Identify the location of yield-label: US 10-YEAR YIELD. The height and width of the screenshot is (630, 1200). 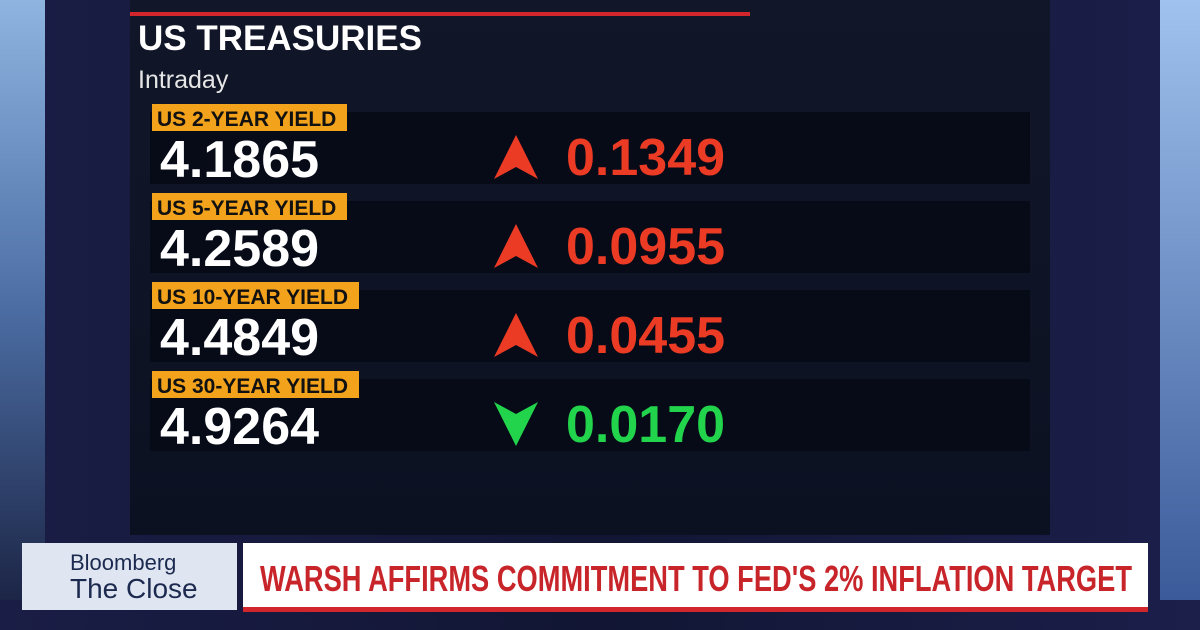
(252, 297).